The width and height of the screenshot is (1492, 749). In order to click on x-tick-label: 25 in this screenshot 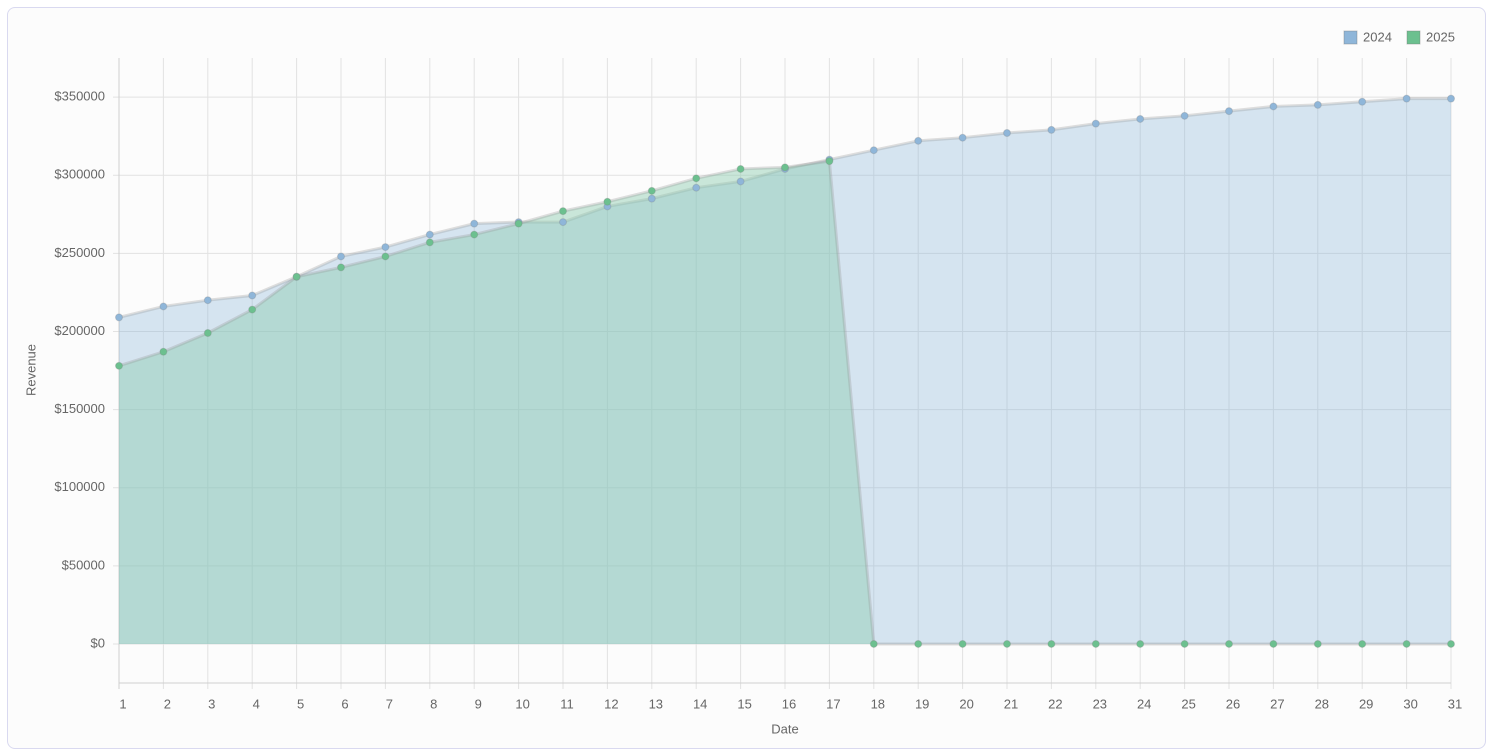, I will do `click(1188, 703)`.